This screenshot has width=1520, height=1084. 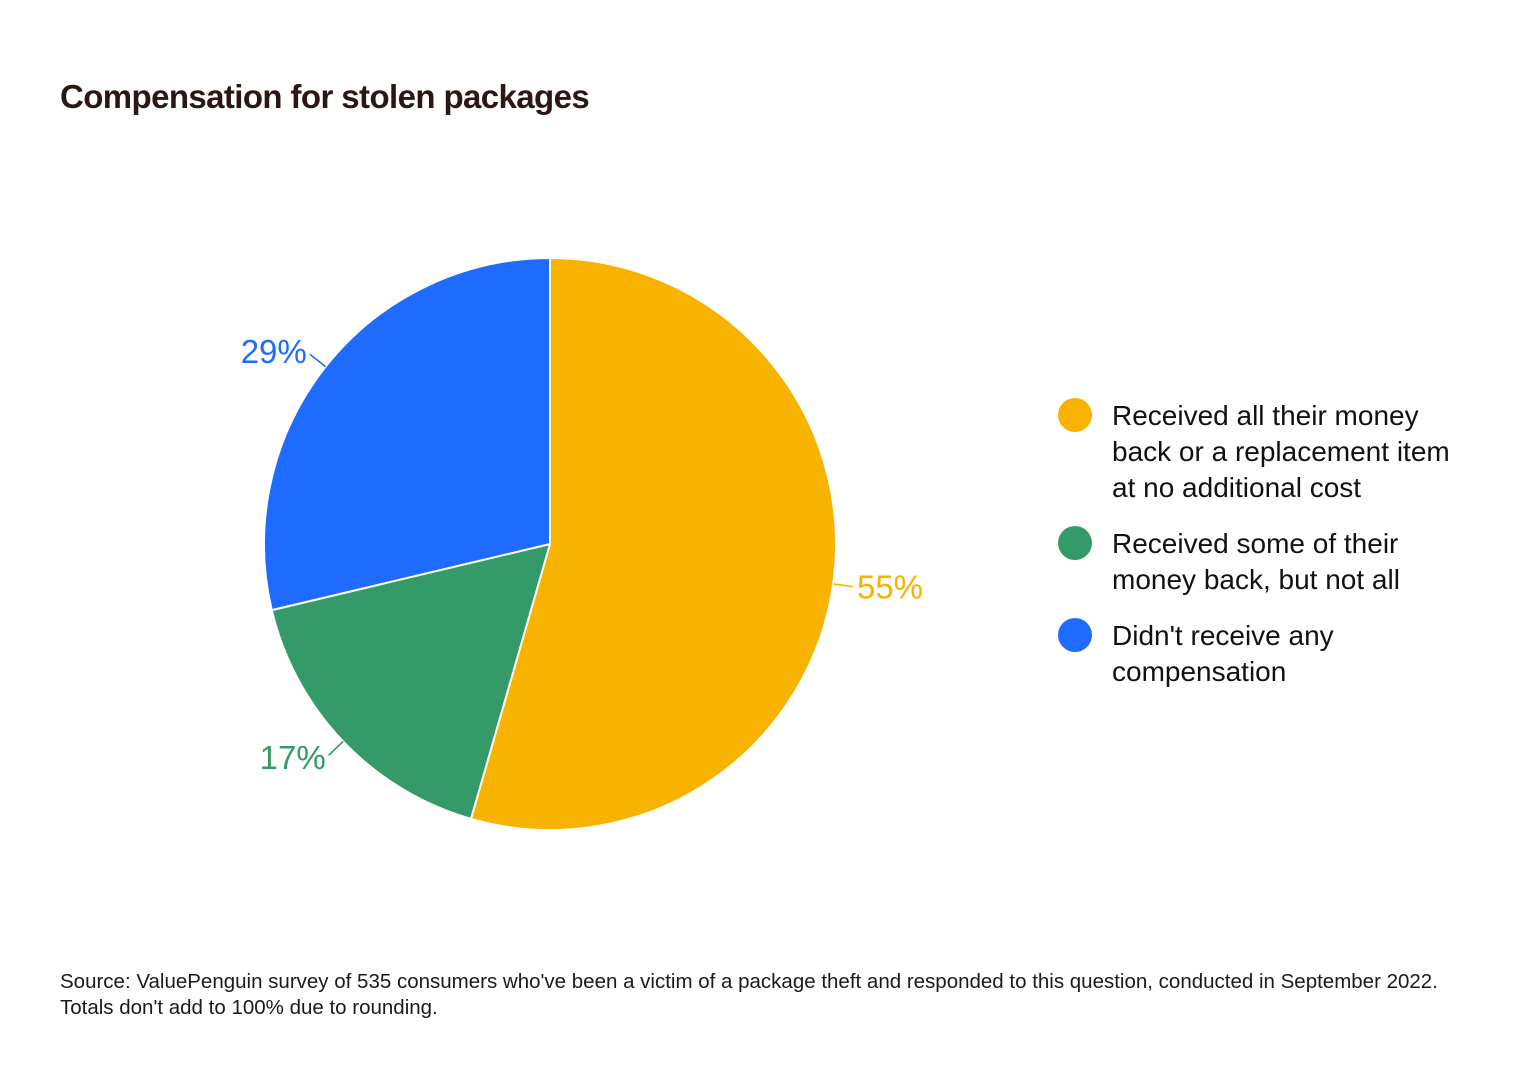 What do you see at coordinates (274, 351) in the screenshot?
I see `data-label-no-compensation: 29%` at bounding box center [274, 351].